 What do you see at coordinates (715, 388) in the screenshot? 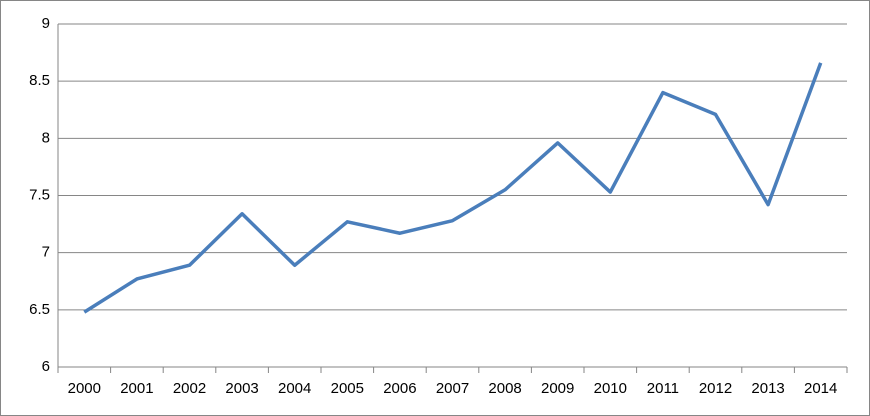
I see `x-tick-label: 2012` at bounding box center [715, 388].